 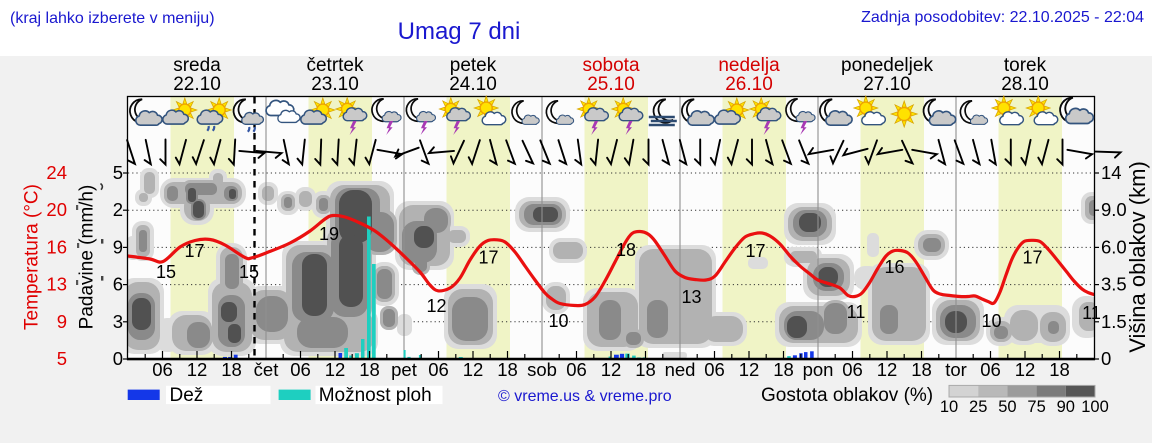 What do you see at coordinates (1025, 84) in the screenshot?
I see `svg-text: 28.10` at bounding box center [1025, 84].